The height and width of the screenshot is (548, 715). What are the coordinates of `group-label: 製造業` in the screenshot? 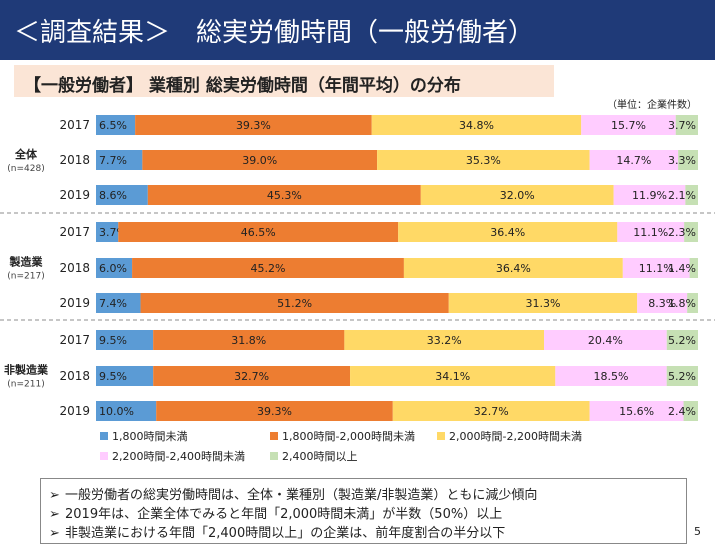 It's located at (26, 262).